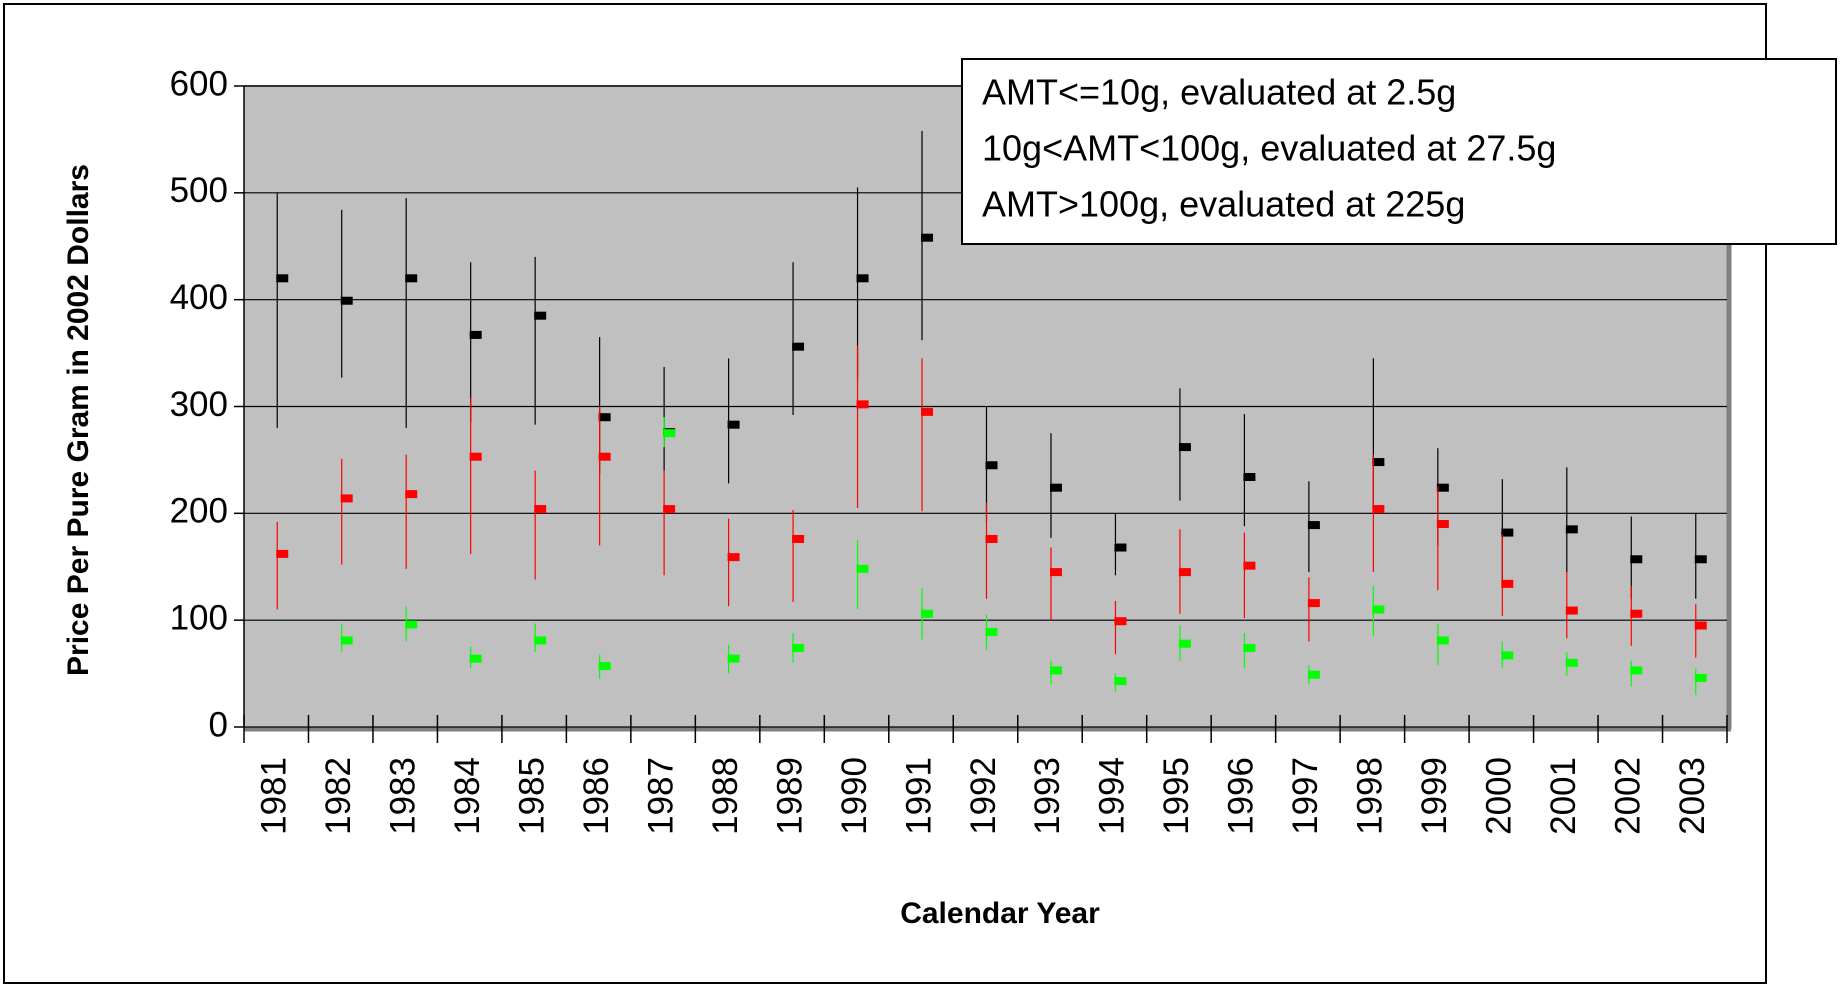 The width and height of the screenshot is (1846, 986). Describe the element at coordinates (199, 404) in the screenshot. I see `y-tick-label: 300` at that location.